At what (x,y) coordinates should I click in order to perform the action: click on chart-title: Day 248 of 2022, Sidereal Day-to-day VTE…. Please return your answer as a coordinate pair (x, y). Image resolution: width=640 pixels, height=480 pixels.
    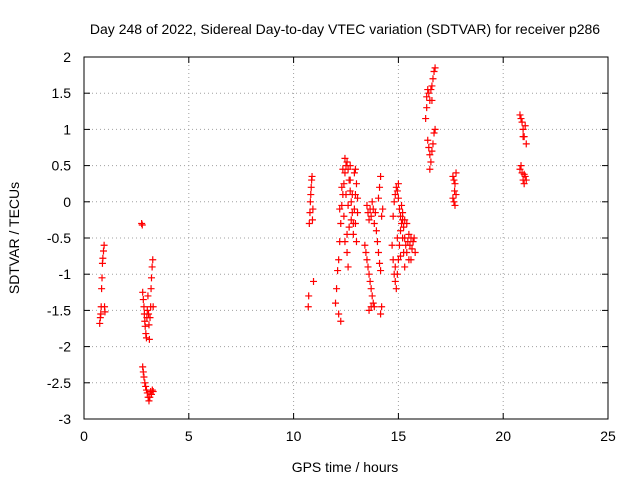
    Looking at the image, I should click on (345, 29).